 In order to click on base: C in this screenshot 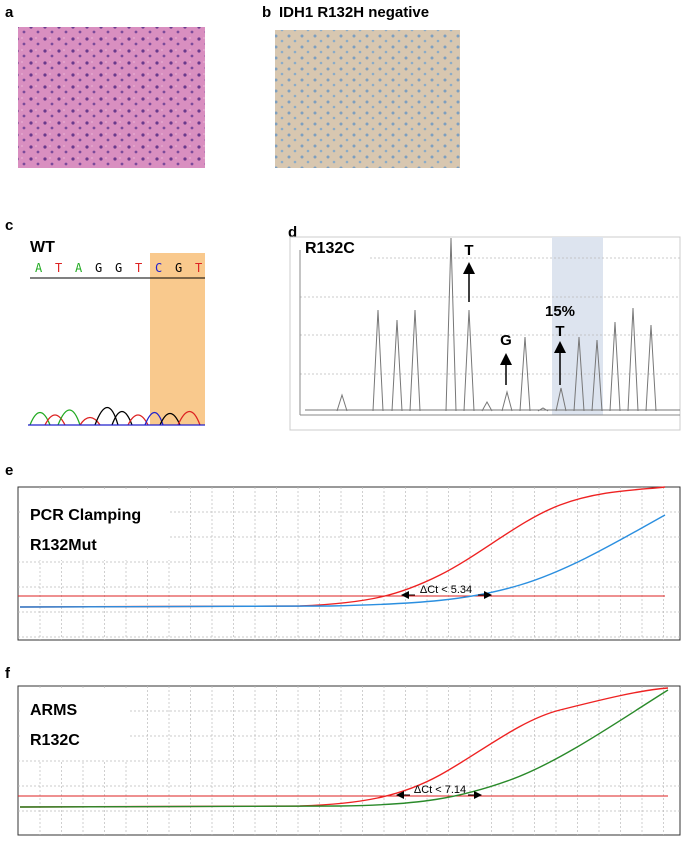, I will do `click(158, 268)`.